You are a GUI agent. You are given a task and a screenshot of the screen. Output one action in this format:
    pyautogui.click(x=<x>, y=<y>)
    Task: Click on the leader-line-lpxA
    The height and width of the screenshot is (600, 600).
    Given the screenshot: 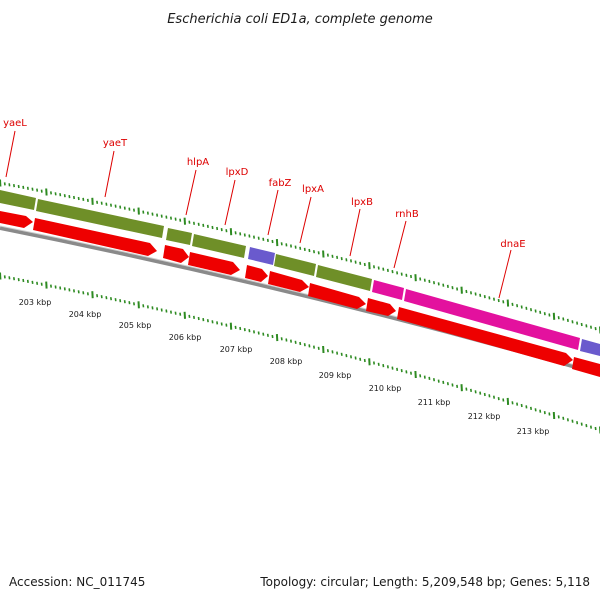 What is the action you would take?
    pyautogui.click(x=305, y=220)
    